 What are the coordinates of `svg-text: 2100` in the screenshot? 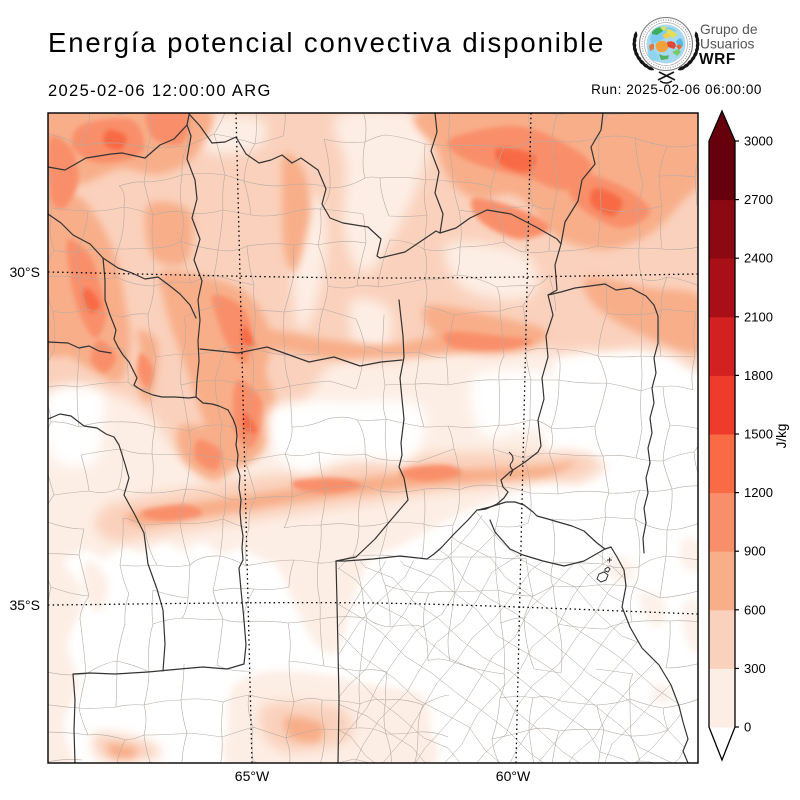 It's located at (758, 316).